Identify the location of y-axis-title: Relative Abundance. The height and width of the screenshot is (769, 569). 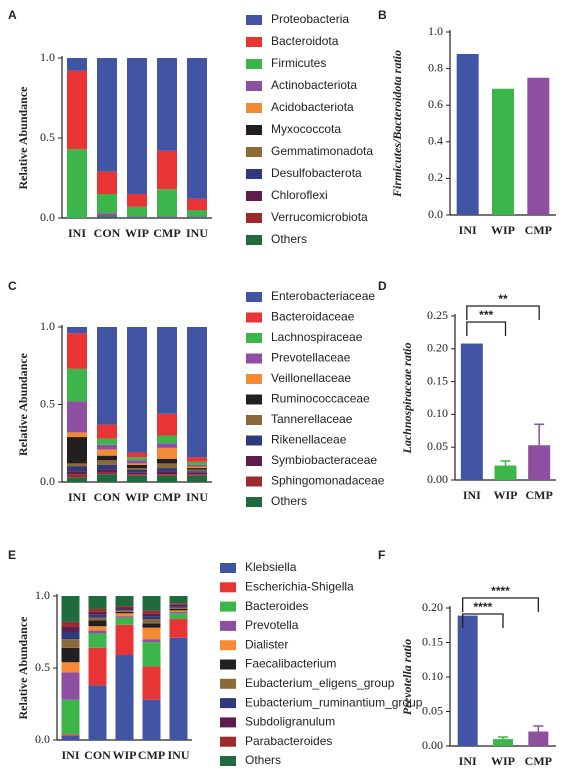
(23, 404).